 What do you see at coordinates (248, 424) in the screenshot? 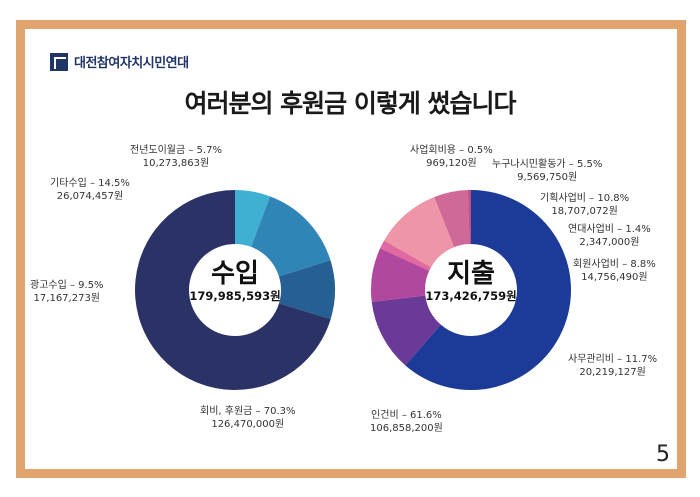
I see `income-label-dues-amount: 126,470,000원` at bounding box center [248, 424].